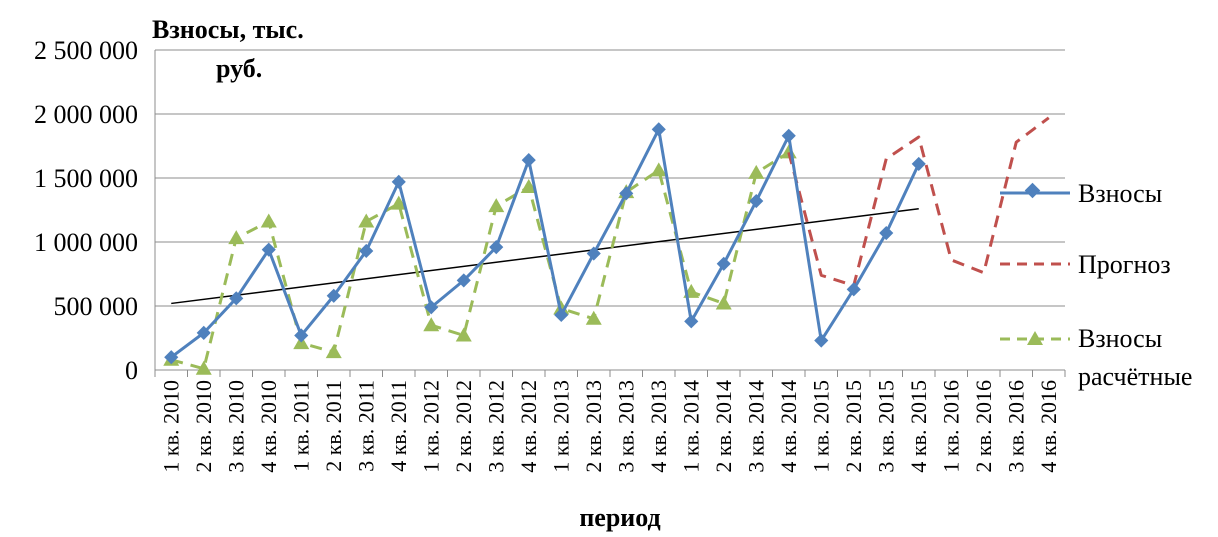 The width and height of the screenshot is (1218, 537). What do you see at coordinates (203, 426) in the screenshot?
I see `x-tick-label: 2 кв. 2010` at bounding box center [203, 426].